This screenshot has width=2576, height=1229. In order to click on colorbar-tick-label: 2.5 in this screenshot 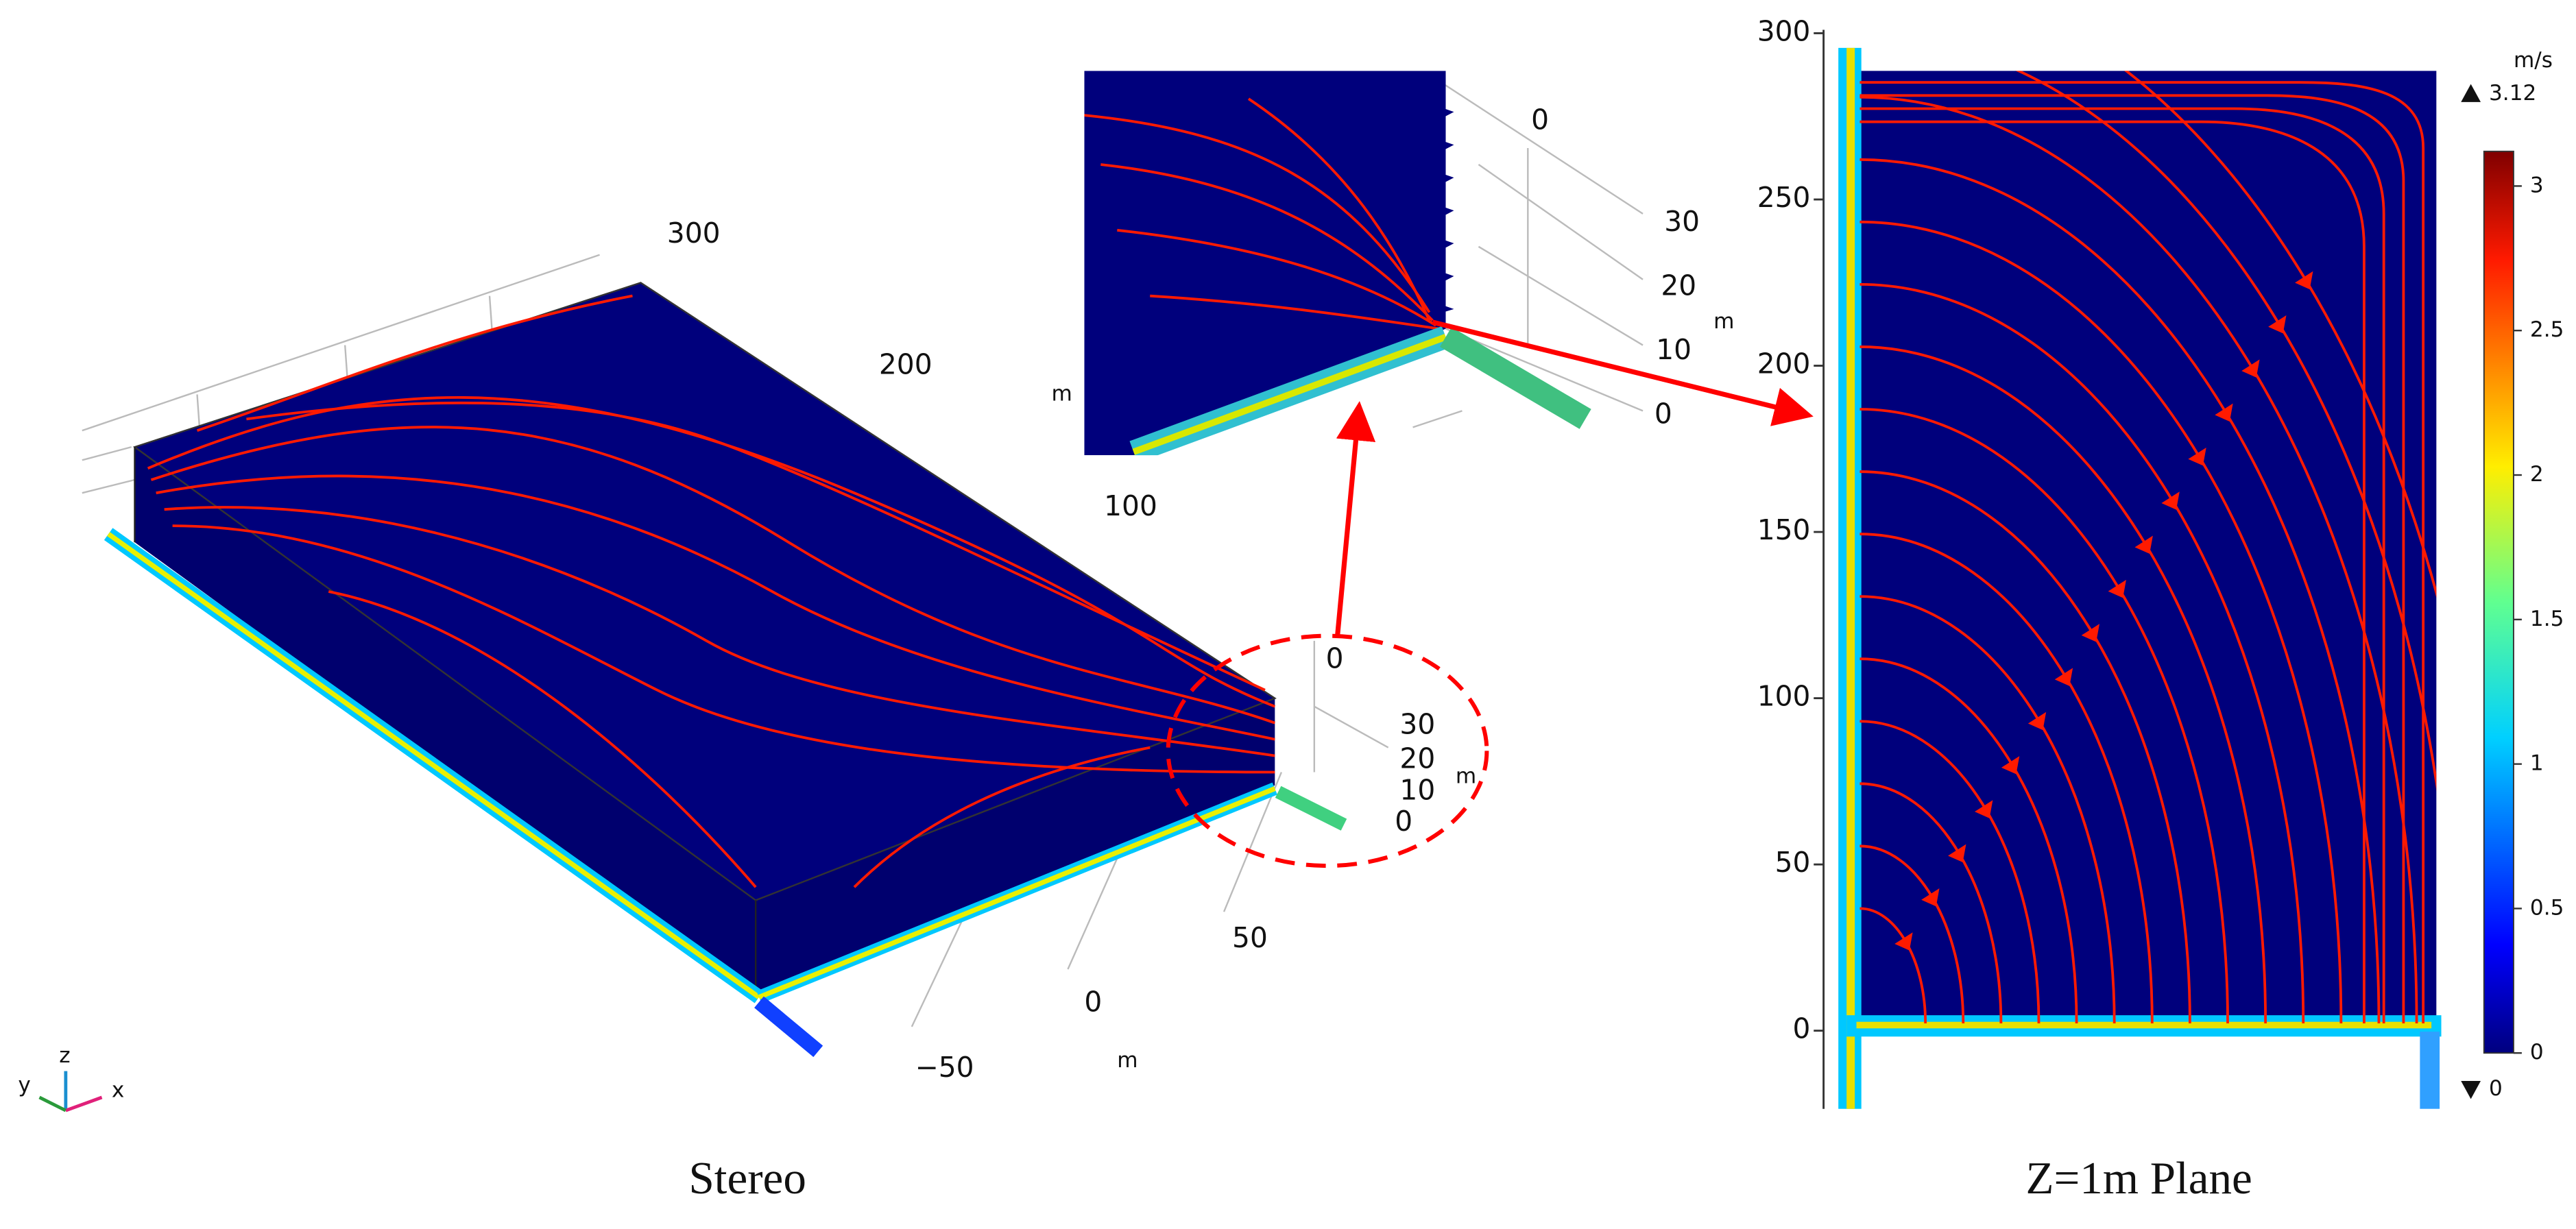, I will do `click(2547, 329)`.